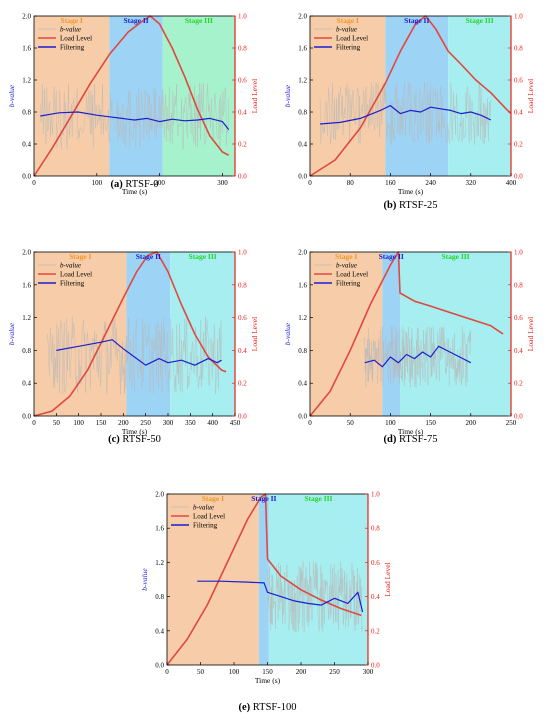  I want to click on x-tick-label: 350, so click(190, 423).